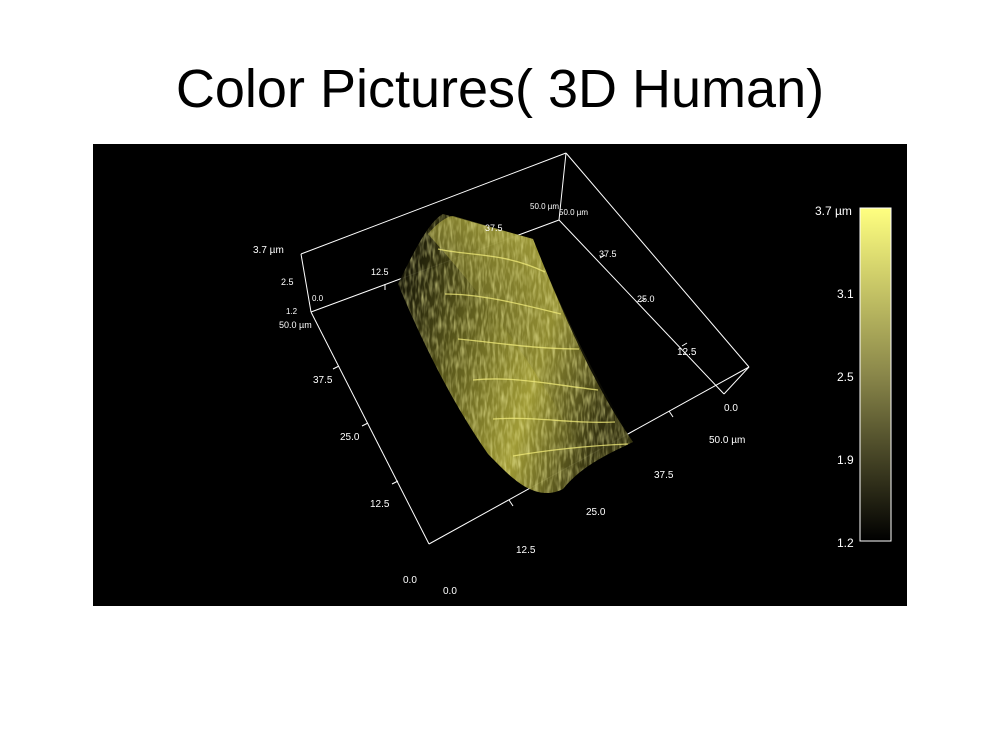 Image resolution: width=1000 pixels, height=750 pixels. What do you see at coordinates (731, 408) in the screenshot?
I see `x-axis-back-label: 0.0` at bounding box center [731, 408].